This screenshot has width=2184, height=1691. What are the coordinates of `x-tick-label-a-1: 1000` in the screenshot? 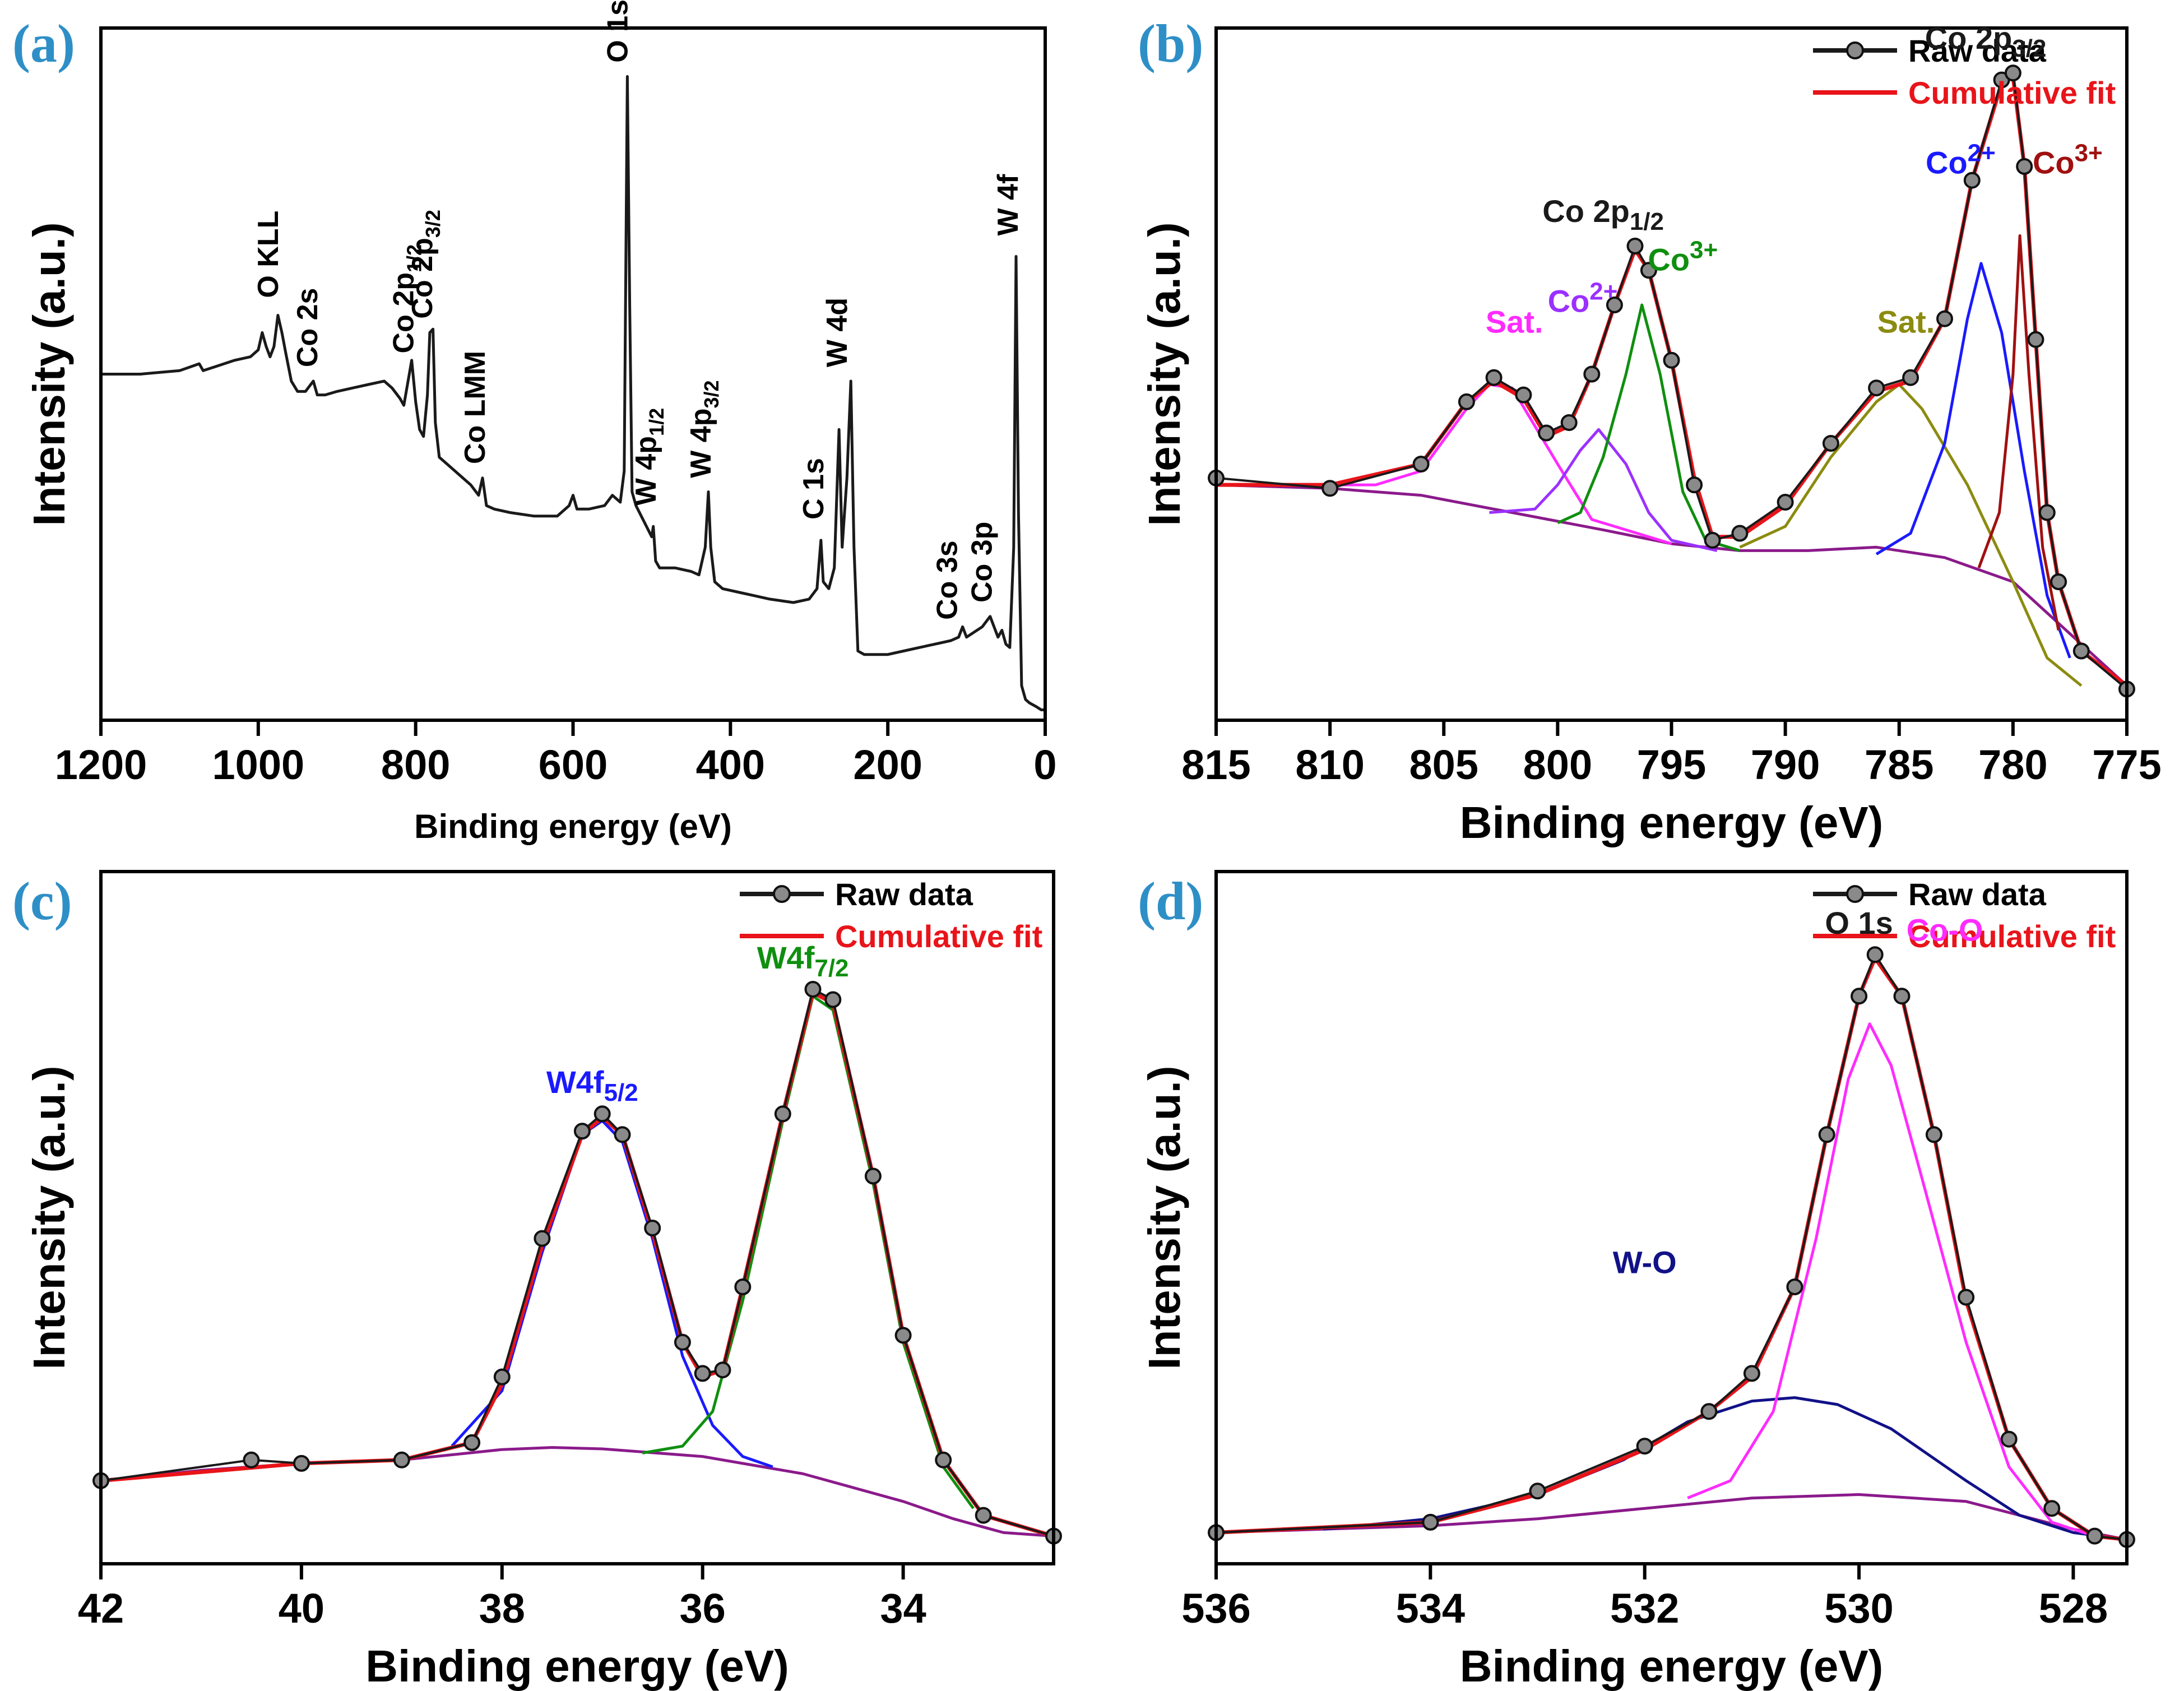 It's located at (258, 765).